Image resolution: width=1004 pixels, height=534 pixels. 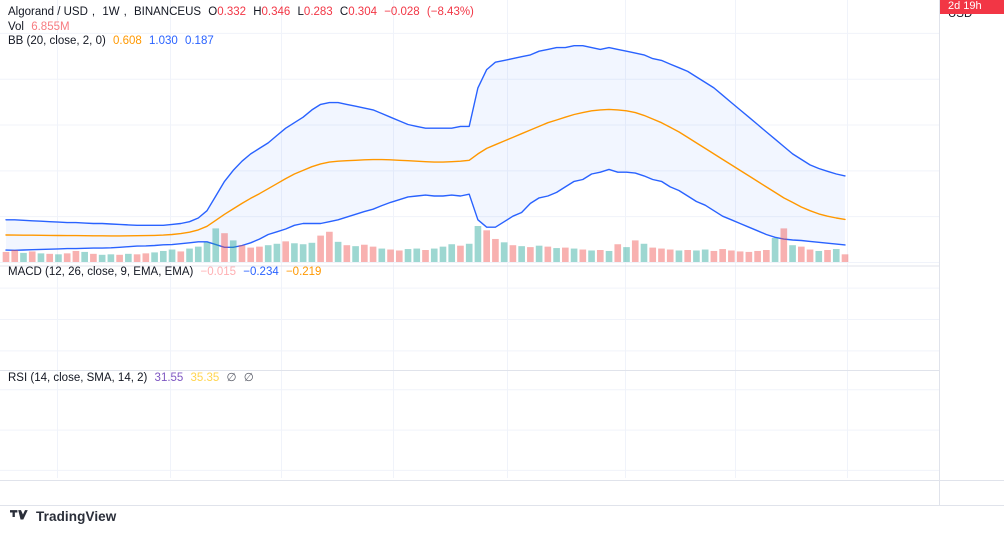 I want to click on time-axis, so click(x=502, y=493).